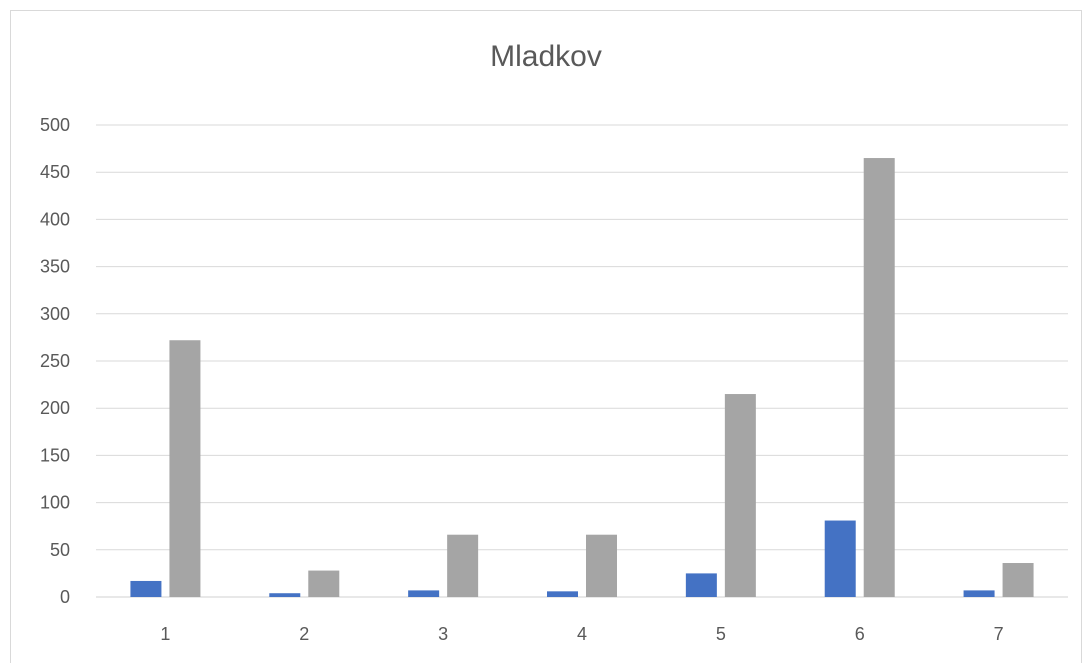  I want to click on x-tick-label: 3, so click(443, 634).